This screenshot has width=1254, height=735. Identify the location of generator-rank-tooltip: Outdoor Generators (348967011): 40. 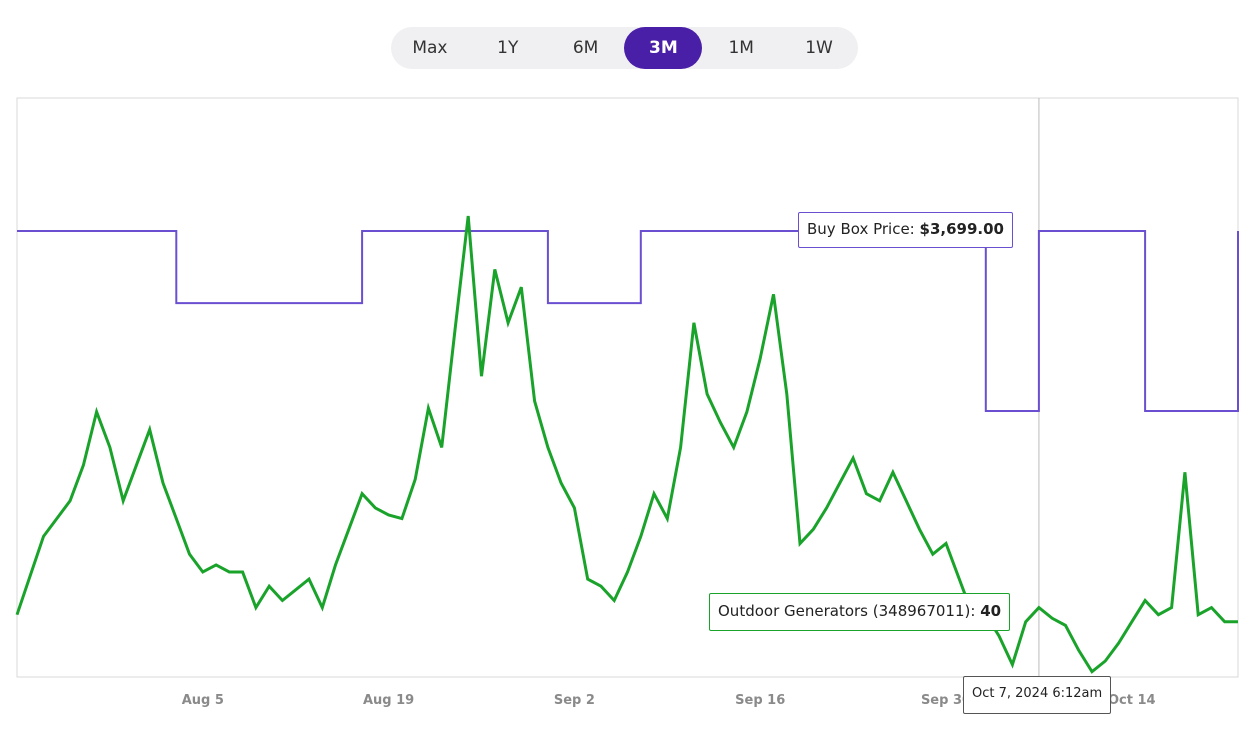
(860, 612).